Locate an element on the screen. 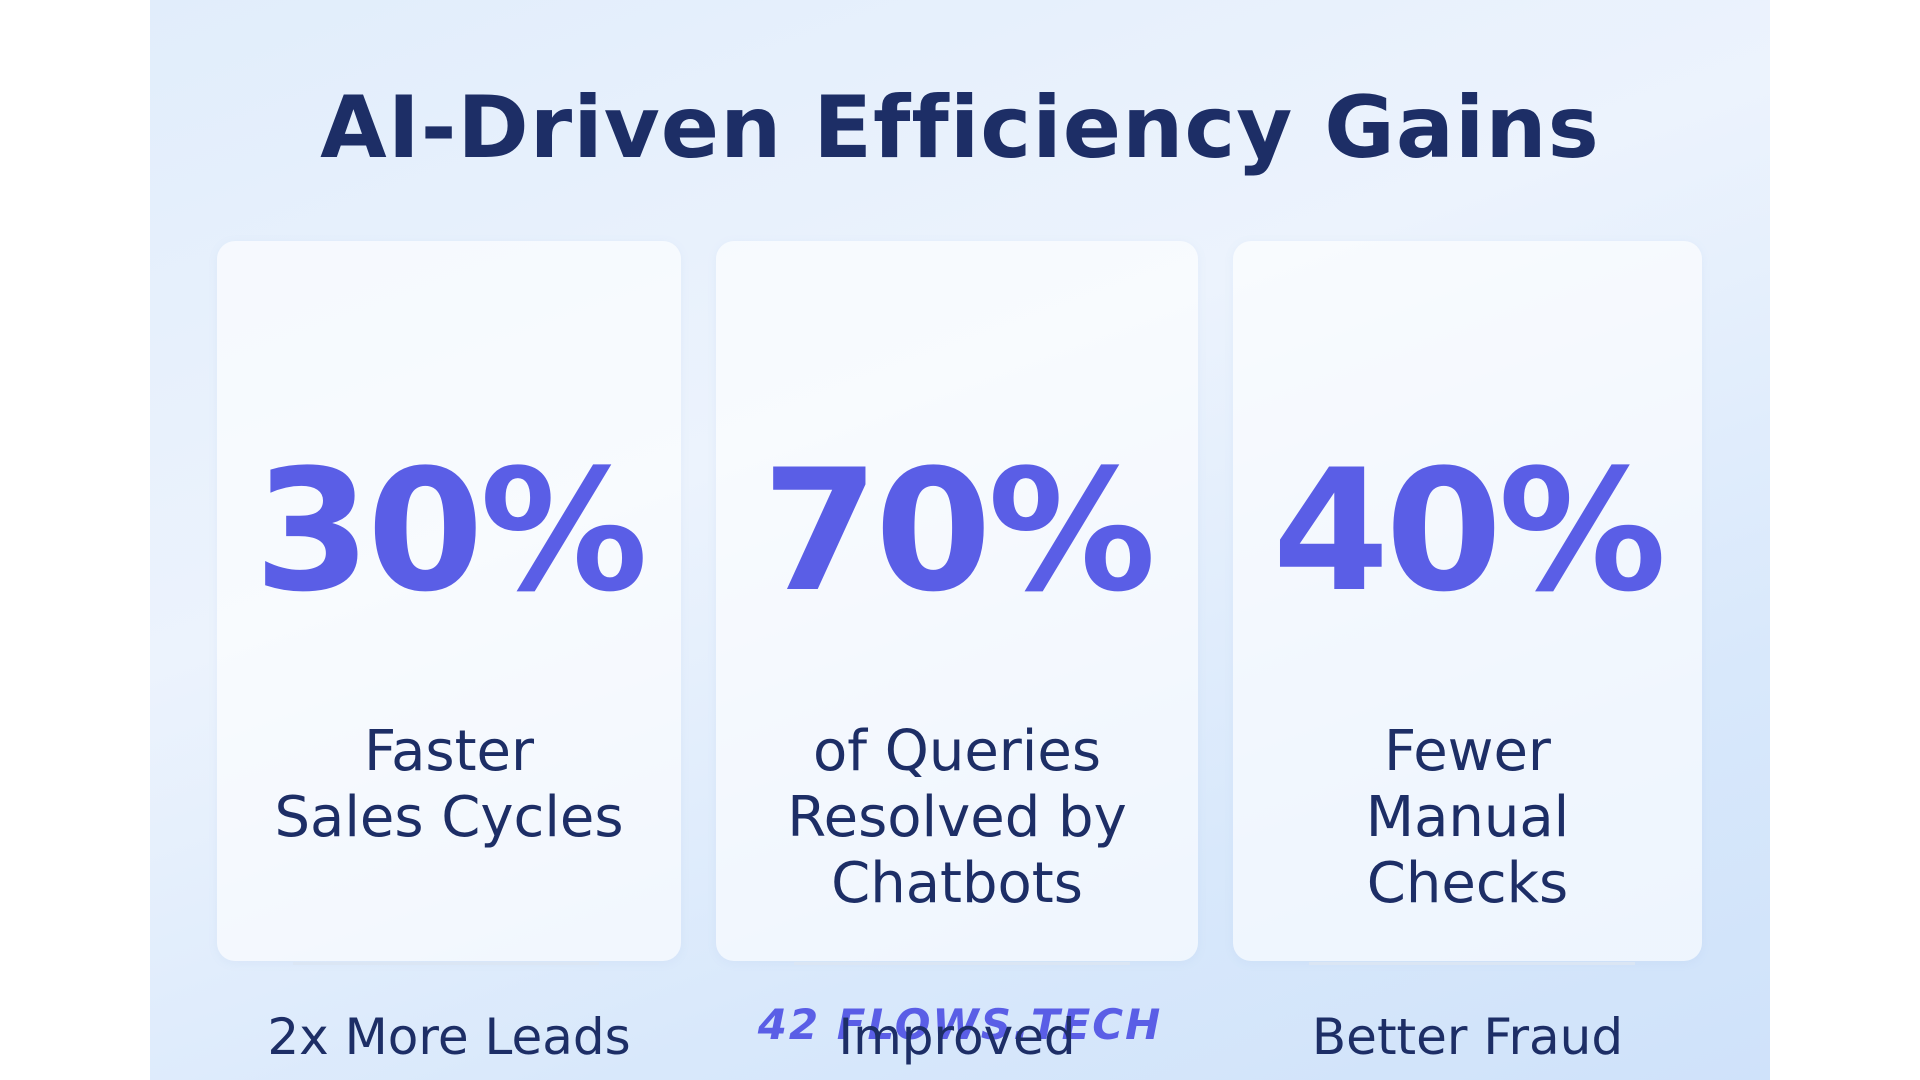 The width and height of the screenshot is (1920, 1080). brand-logo: 42 FLOWS.TECH is located at coordinates (960, 1024).